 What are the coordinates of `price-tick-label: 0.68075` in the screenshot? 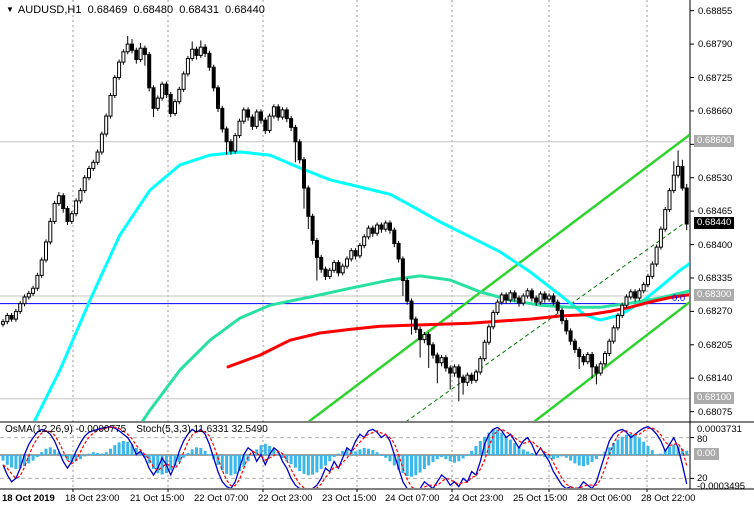 It's located at (715, 412).